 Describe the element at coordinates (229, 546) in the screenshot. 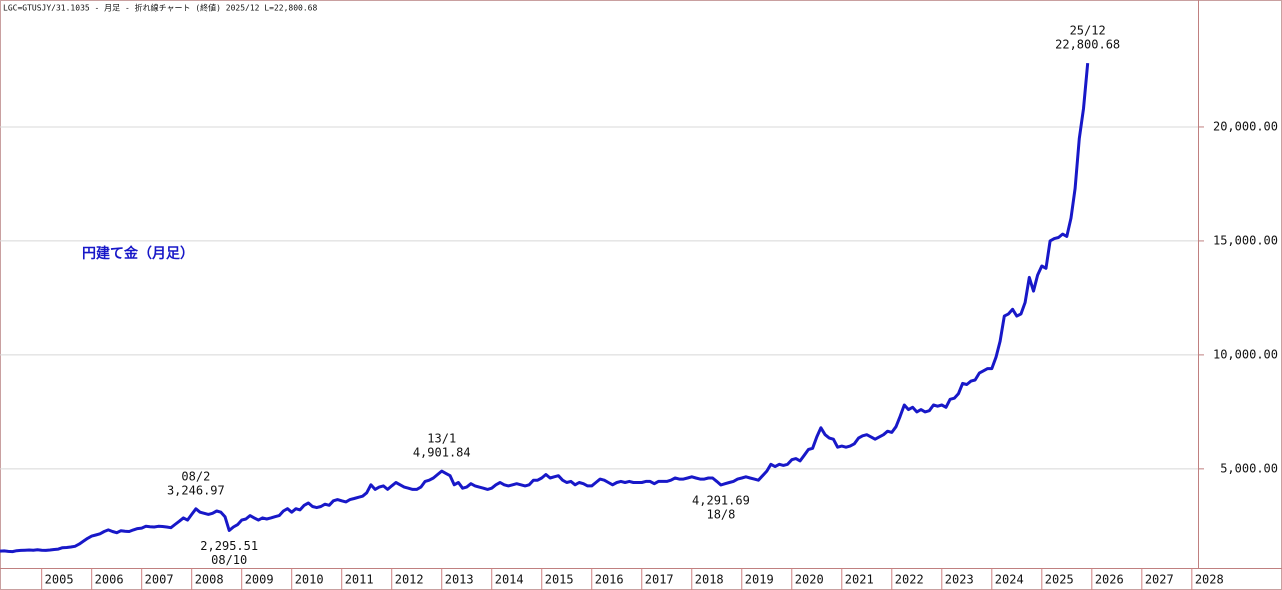

I see `annotation: 2,295.51` at that location.